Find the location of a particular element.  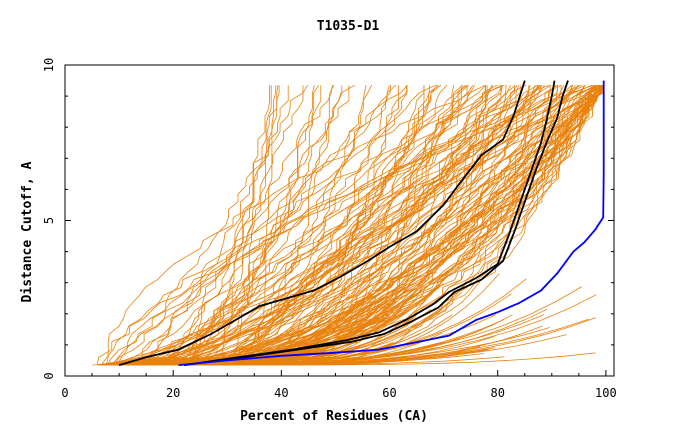

chart-title: T1035-D1 is located at coordinates (348, 26).